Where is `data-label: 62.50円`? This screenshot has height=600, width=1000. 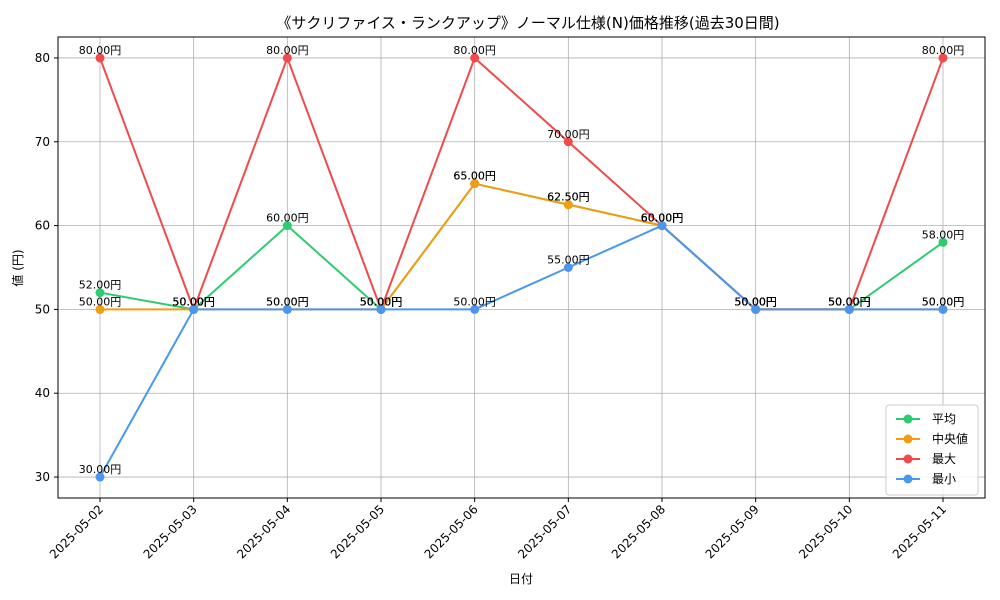
data-label: 62.50円 is located at coordinates (568, 197).